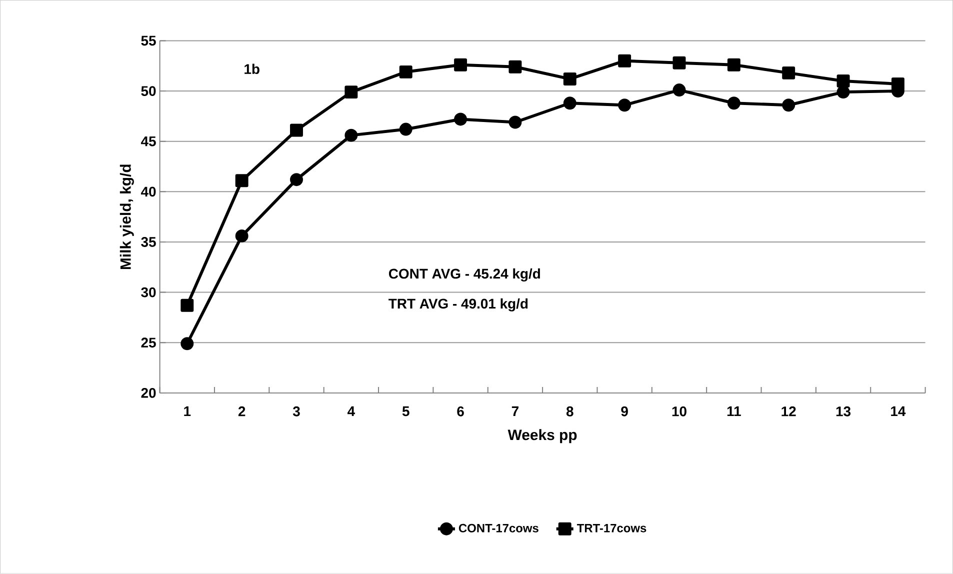 The height and width of the screenshot is (574, 953). Describe the element at coordinates (148, 242) in the screenshot. I see `y-tick-label: 35` at that location.